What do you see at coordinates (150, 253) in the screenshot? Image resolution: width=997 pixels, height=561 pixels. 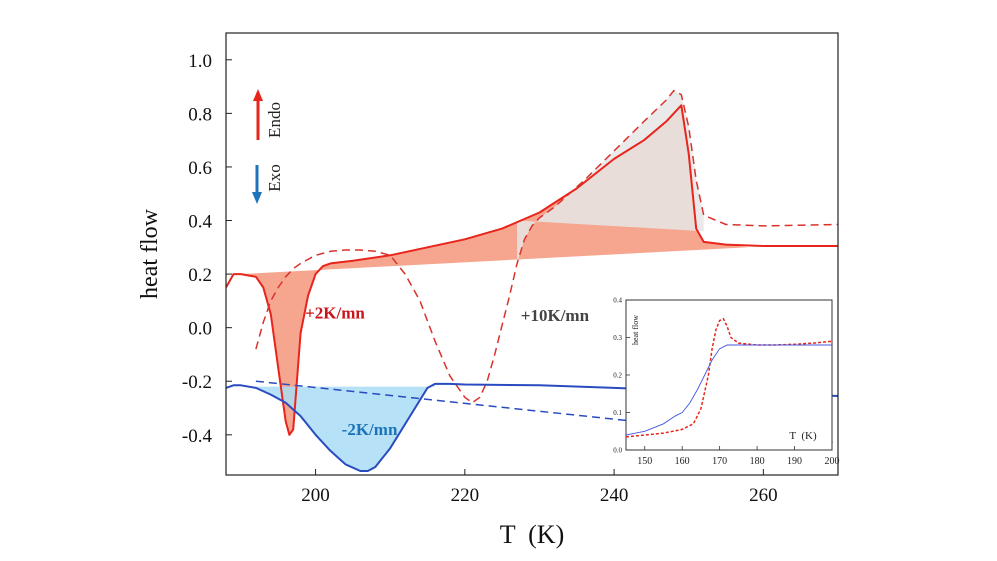 I see `y-axis-title: heat flow` at bounding box center [150, 253].